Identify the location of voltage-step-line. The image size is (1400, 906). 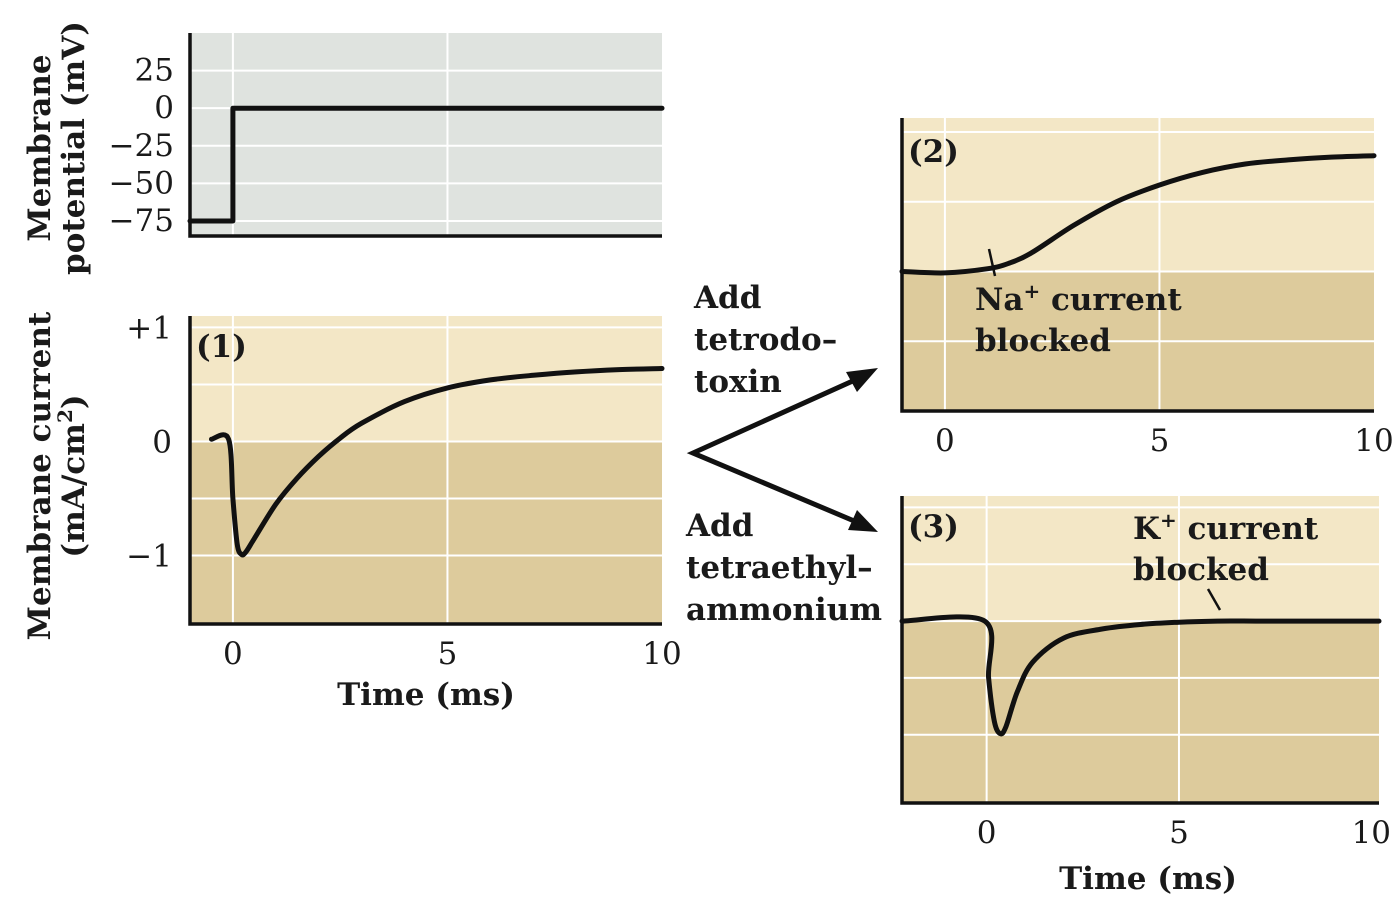
(426, 164).